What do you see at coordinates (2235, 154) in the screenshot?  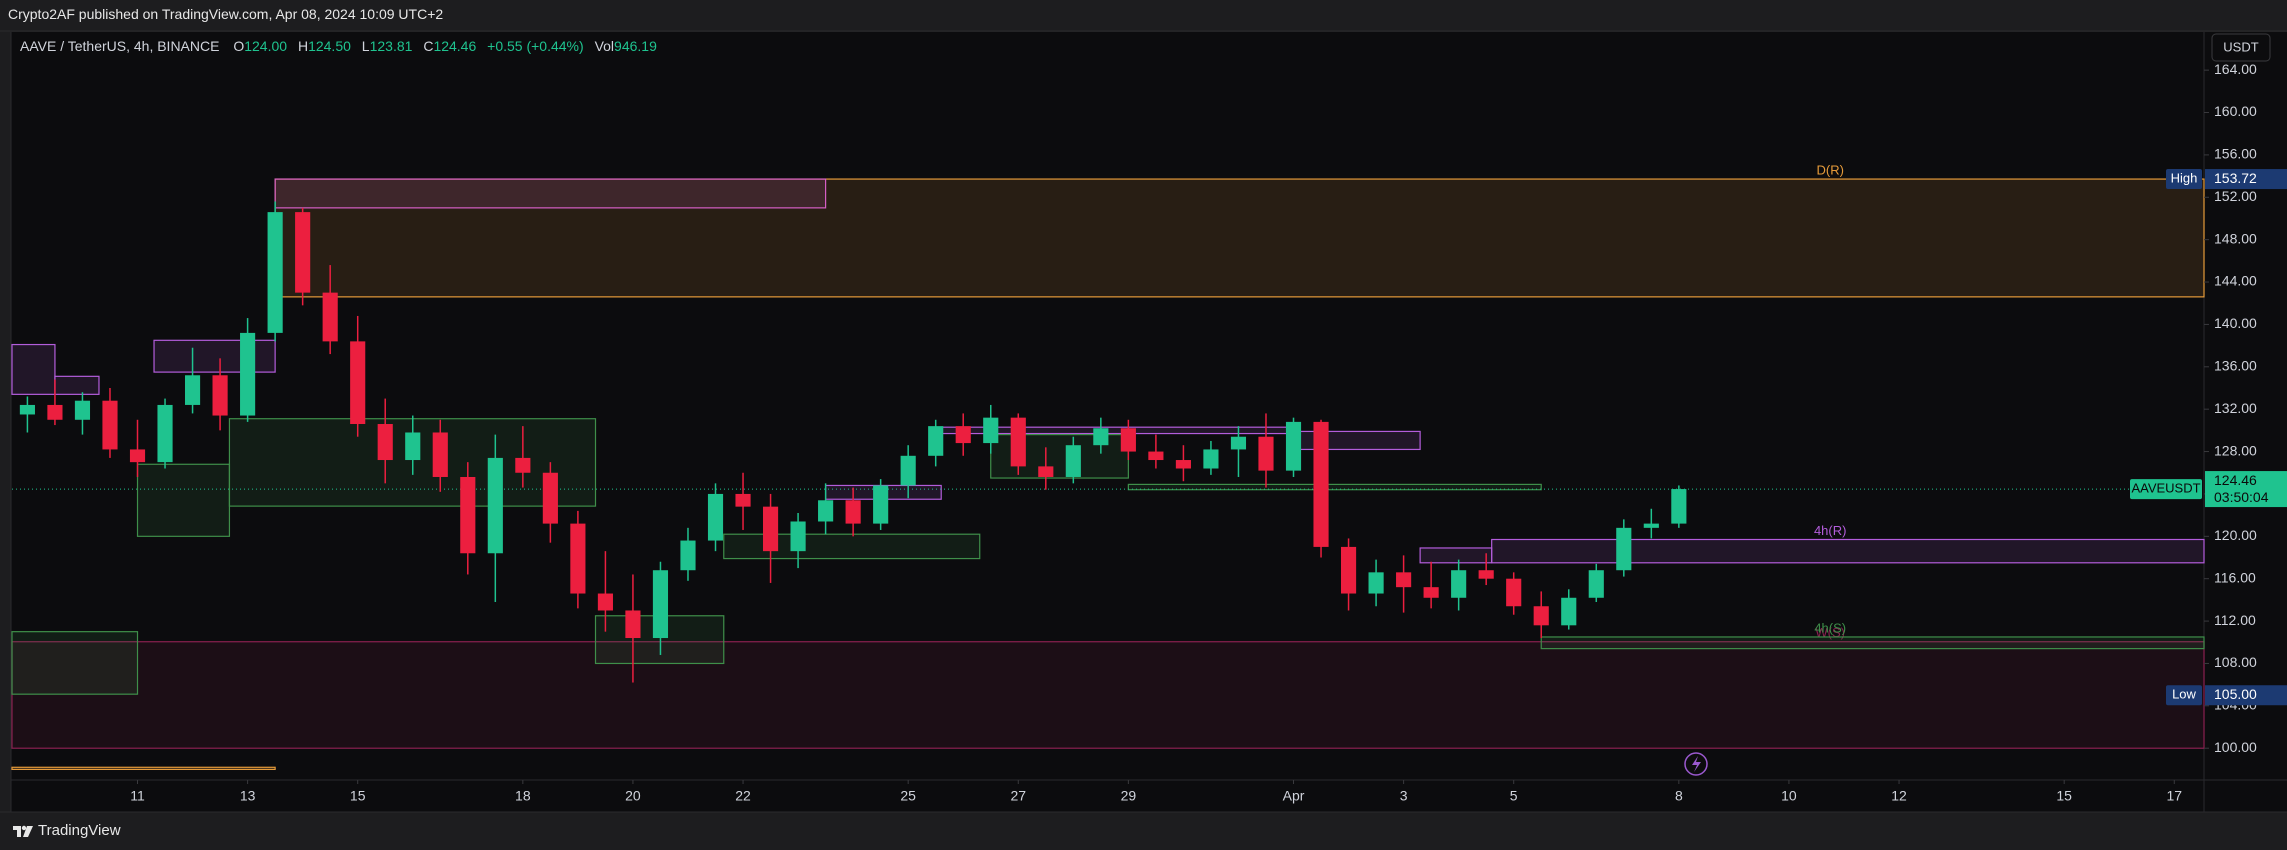 I see `y-tick-label: 156.00` at bounding box center [2235, 154].